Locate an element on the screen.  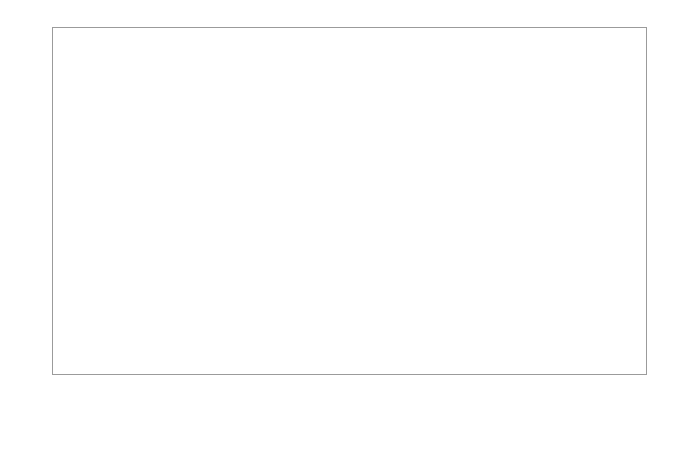
legend-station-swatch is located at coordinates (320, 404).